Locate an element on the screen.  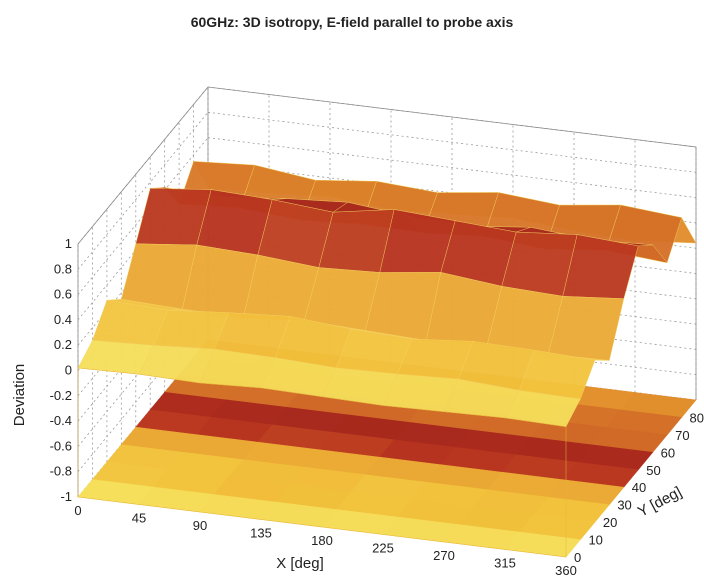
y-tick-label: 60 is located at coordinates (668, 452).